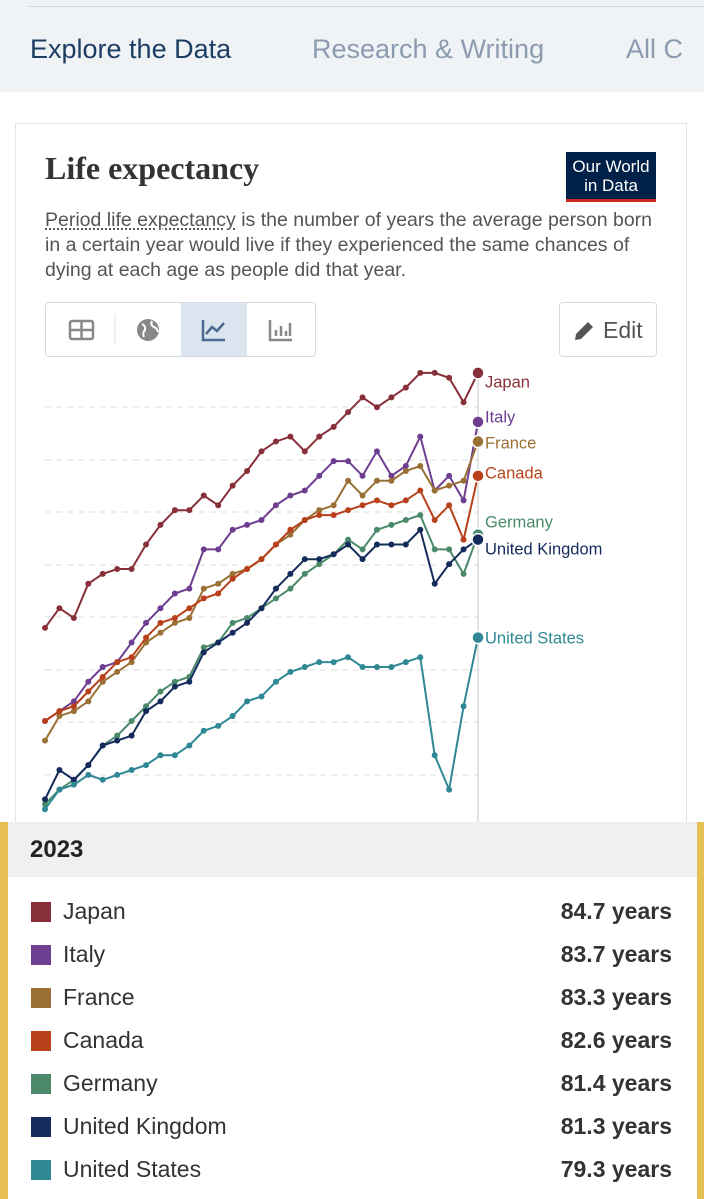 This screenshot has width=704, height=1199. I want to click on nav-tab: Research & Writing, so click(428, 49).